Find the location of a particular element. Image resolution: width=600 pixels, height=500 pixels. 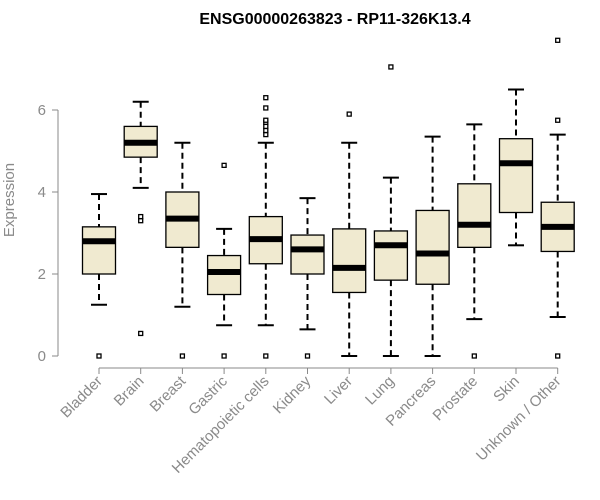

x-tick-label: Kidney is located at coordinates (292, 394).